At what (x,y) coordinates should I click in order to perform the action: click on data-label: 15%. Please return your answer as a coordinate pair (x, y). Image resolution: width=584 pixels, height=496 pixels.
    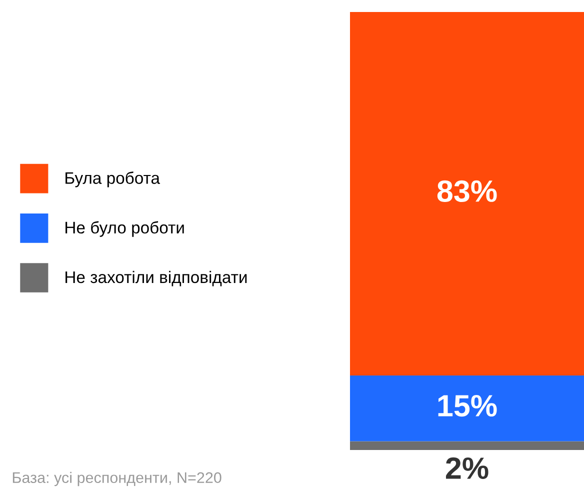
    Looking at the image, I should click on (467, 406).